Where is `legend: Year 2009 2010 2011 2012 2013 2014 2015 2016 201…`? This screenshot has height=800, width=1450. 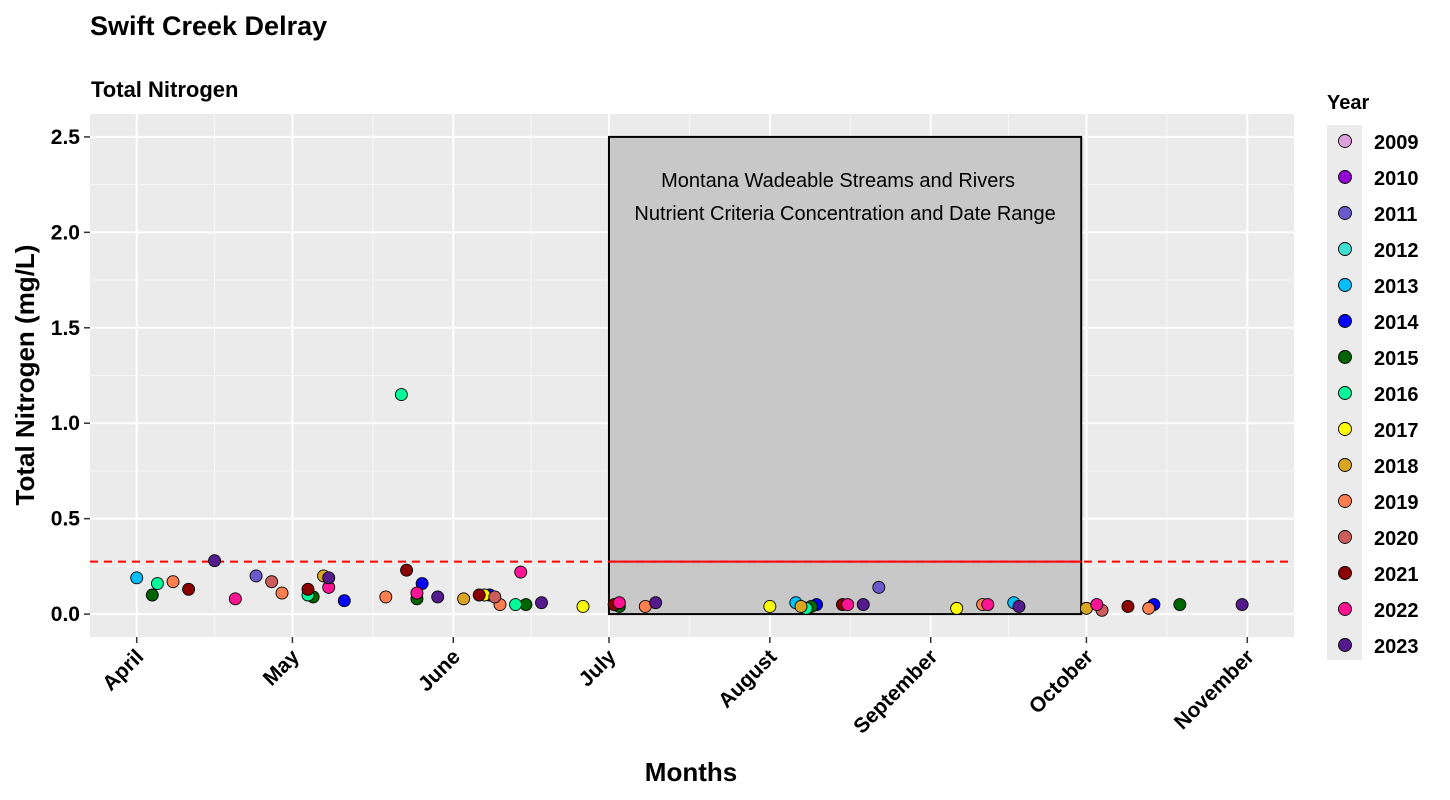 legend: Year 2009 2010 2011 2012 2013 2014 2015 2016 201… is located at coordinates (1373, 376).